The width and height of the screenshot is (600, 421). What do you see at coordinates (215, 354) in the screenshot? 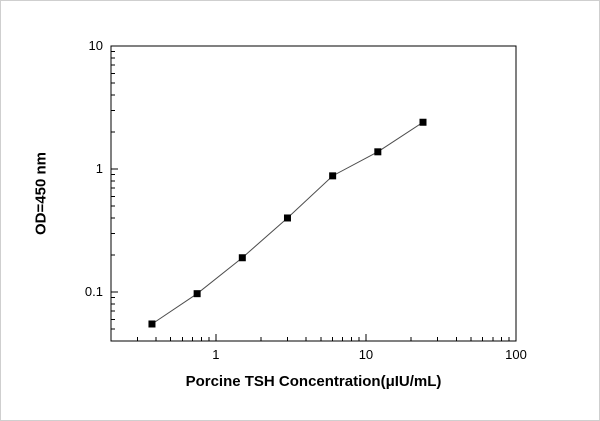
I see `x-tick-label: 1` at bounding box center [215, 354].